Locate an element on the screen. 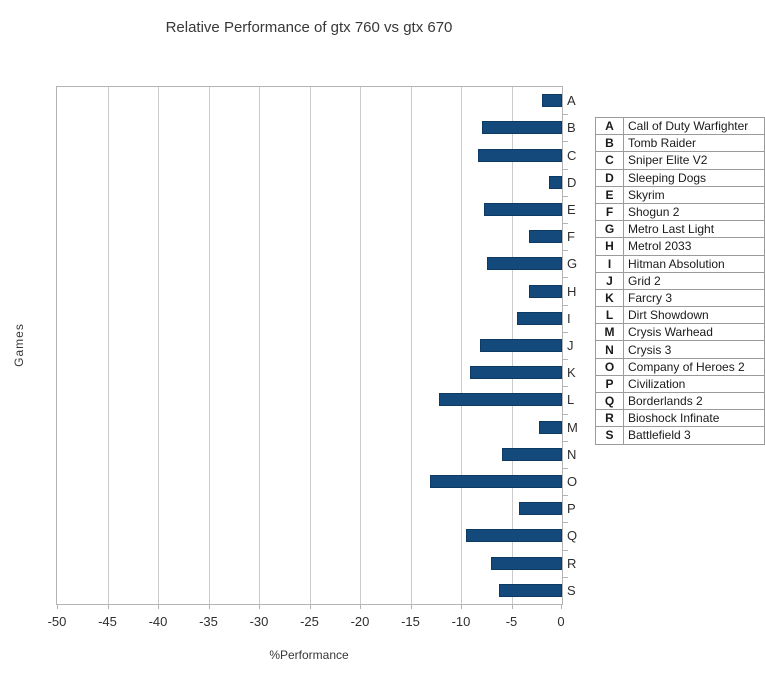  category-label: L is located at coordinates (571, 400).